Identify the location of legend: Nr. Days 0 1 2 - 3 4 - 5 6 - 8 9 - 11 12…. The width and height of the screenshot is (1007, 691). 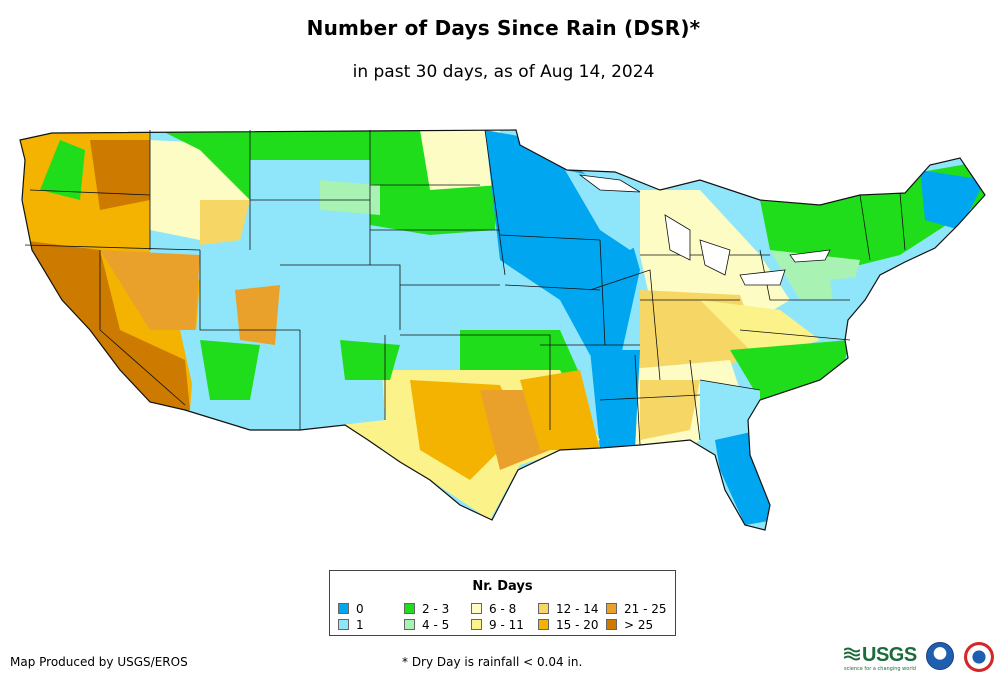
(502, 603).